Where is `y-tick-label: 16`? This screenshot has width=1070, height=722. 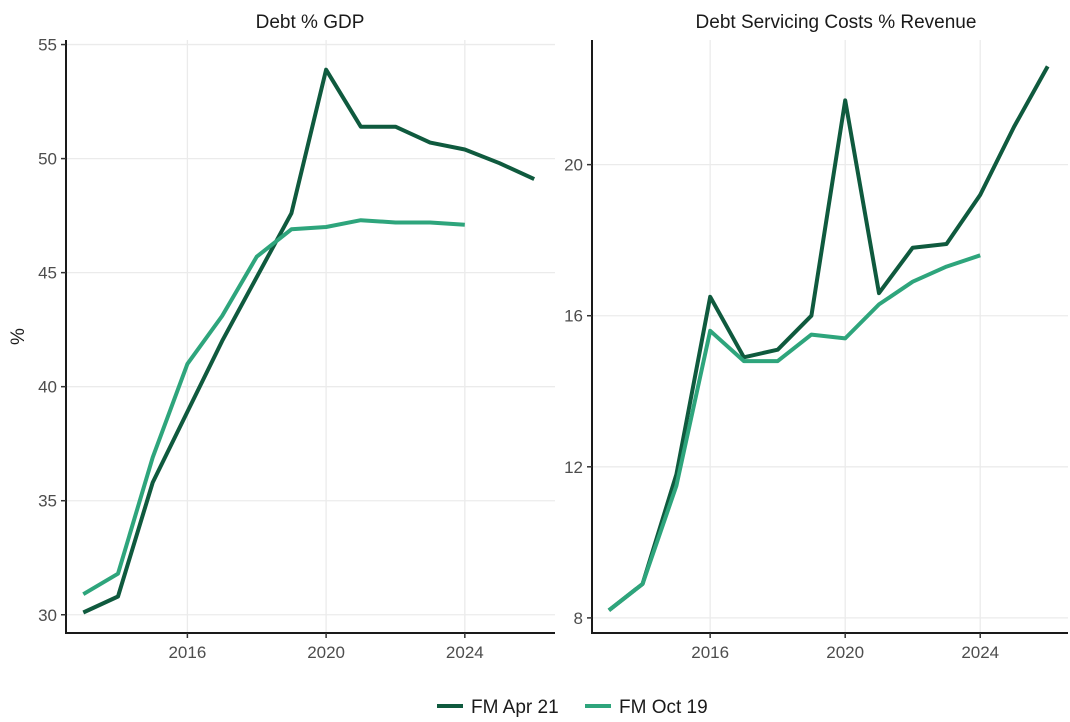
y-tick-label: 16 is located at coordinates (573, 316).